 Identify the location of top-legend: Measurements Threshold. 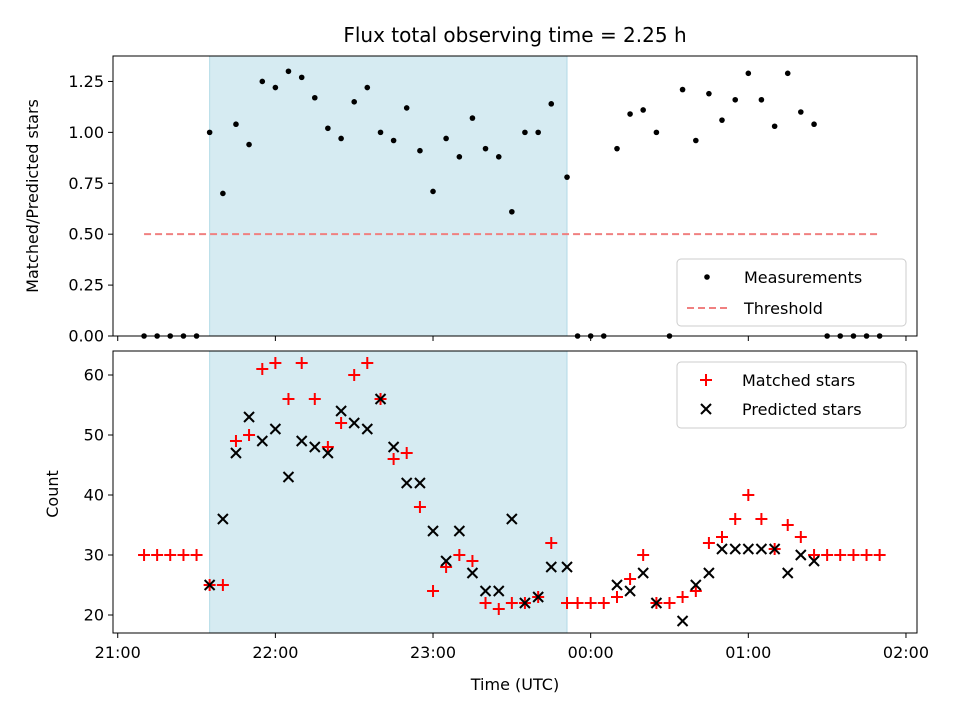
(791, 292).